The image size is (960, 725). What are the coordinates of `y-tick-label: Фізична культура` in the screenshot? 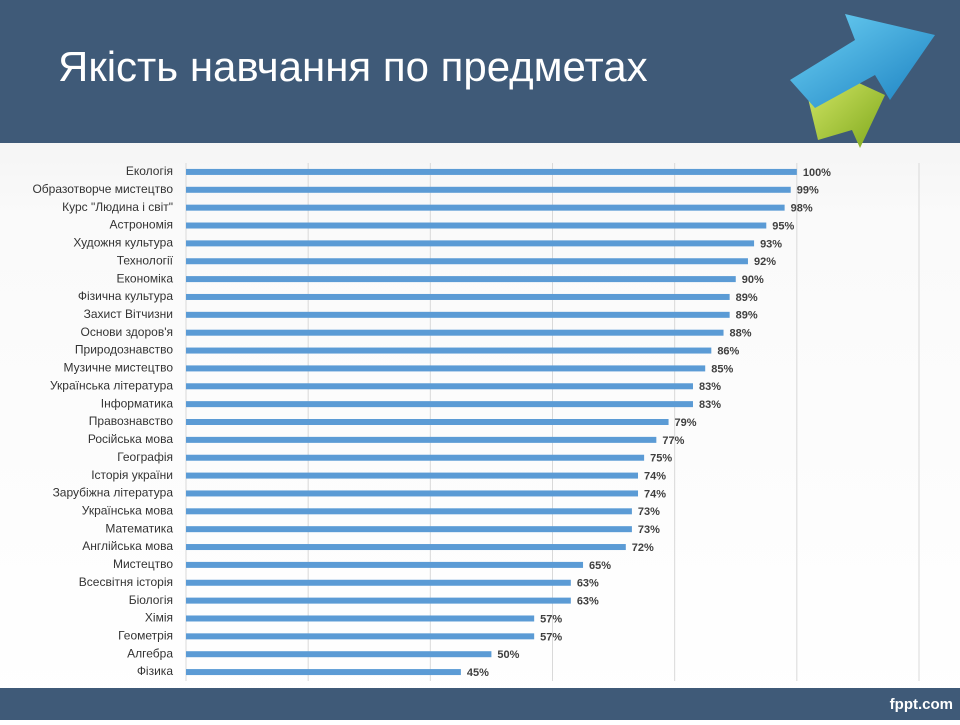 It's located at (125, 296).